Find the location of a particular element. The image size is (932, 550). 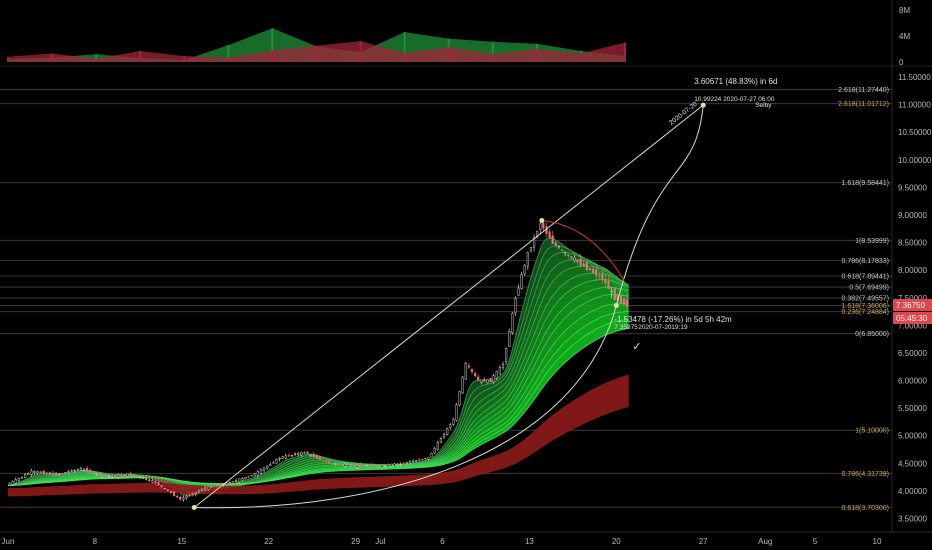

price-tick-label: 10.50000 is located at coordinates (915, 132).